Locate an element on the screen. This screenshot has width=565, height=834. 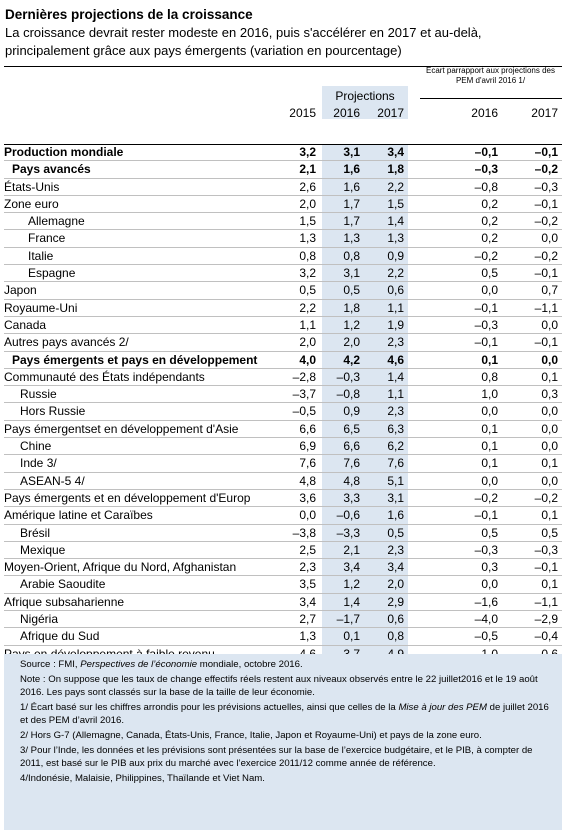
projections-header-shade is located at coordinates (365, 102).